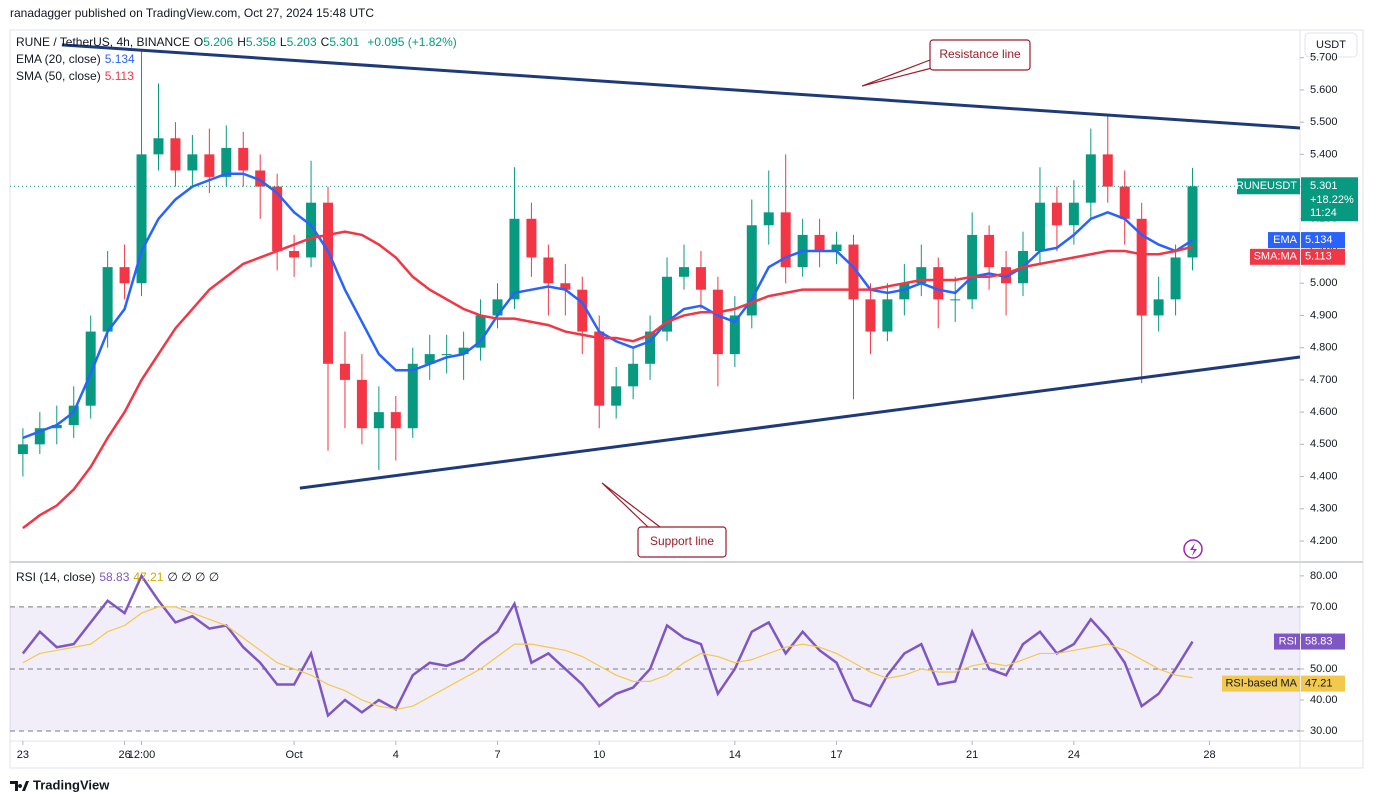 The height and width of the screenshot is (804, 1373). I want to click on y-tick-label: 4.700, so click(1324, 380).